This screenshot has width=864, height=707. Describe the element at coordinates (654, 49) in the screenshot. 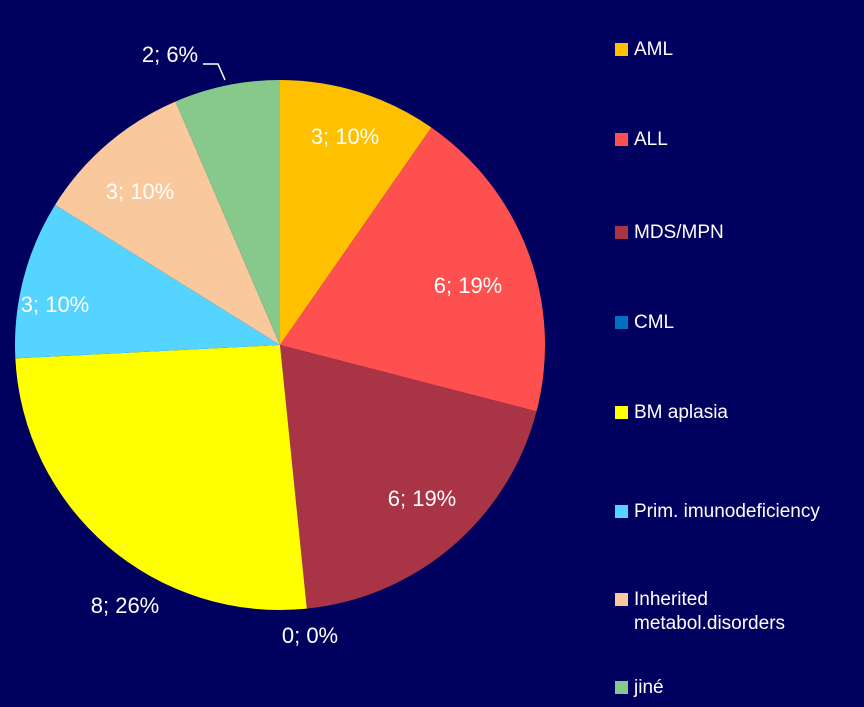

I see `legend-label: AML` at that location.